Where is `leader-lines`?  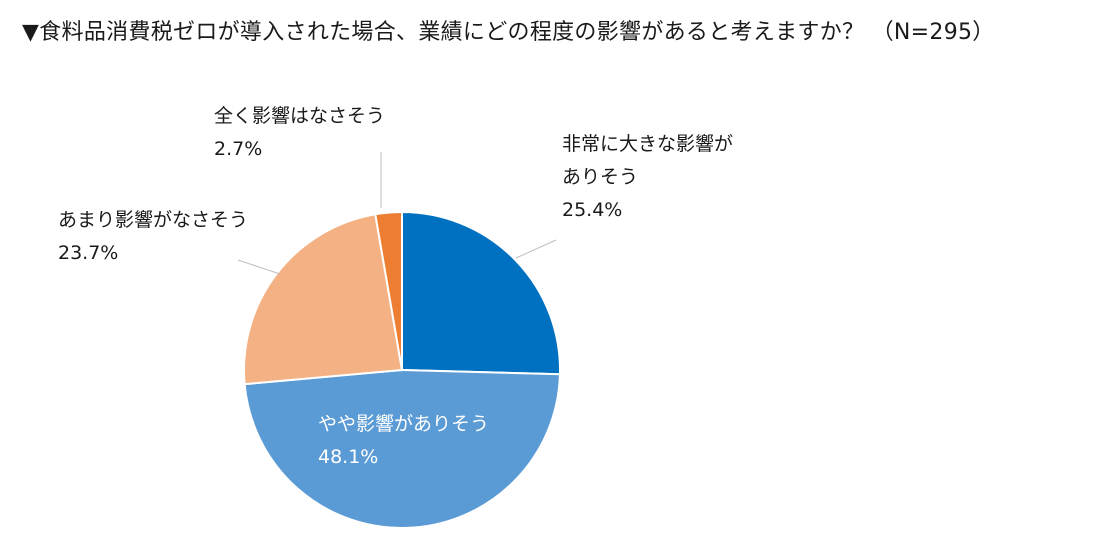
leader-lines is located at coordinates (397, 213).